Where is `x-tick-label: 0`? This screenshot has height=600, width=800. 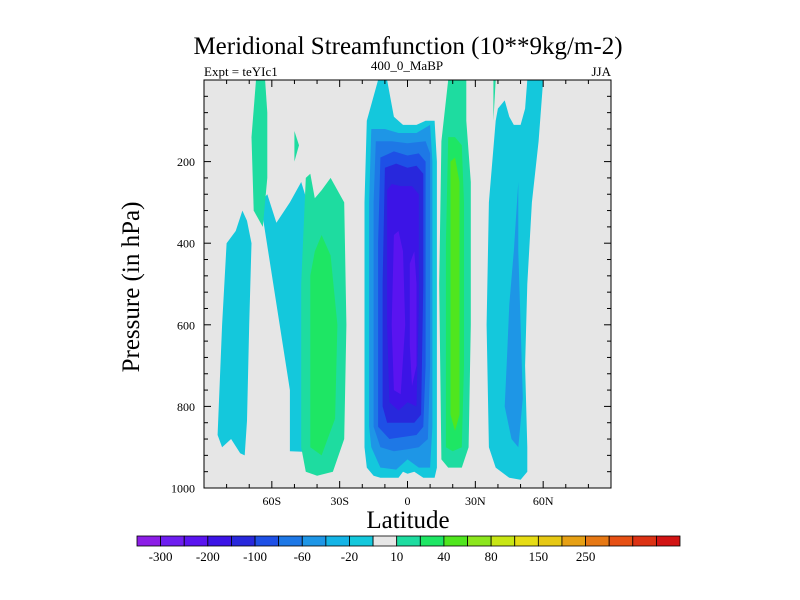 x-tick-label: 0 is located at coordinates (408, 501).